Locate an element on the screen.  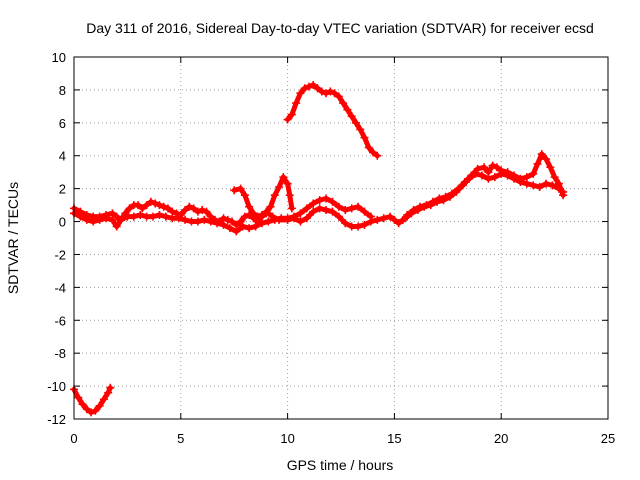
y-tick-label: 10 is located at coordinates (59, 57).